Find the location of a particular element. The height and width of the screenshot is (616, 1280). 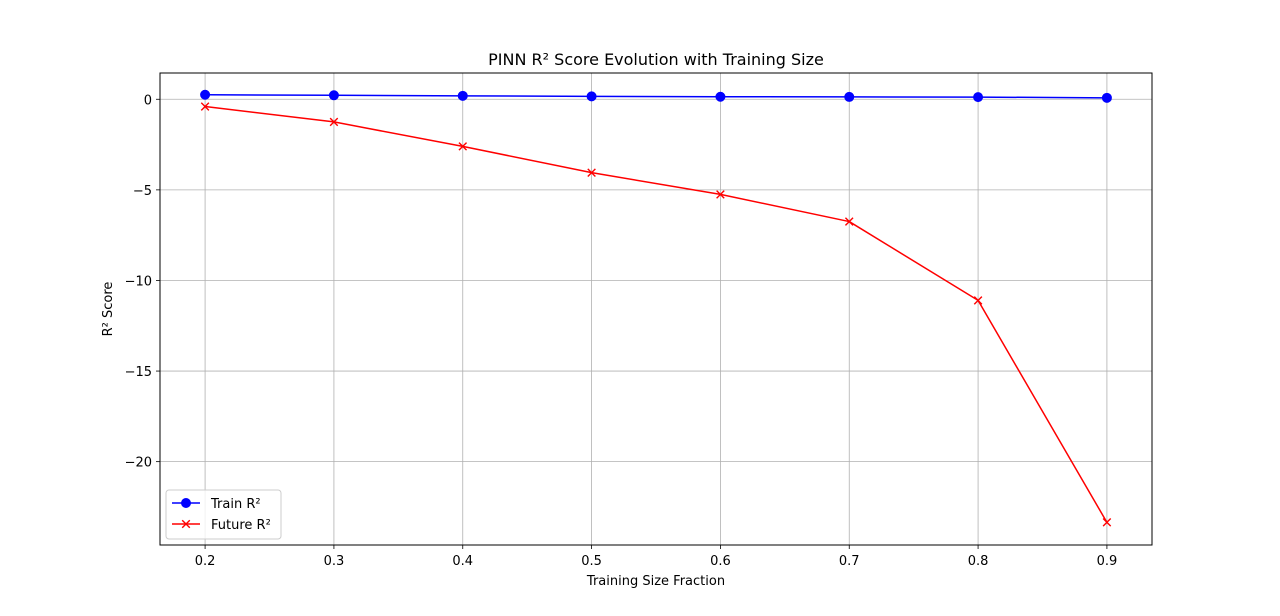

legend: Train R² Future R² is located at coordinates (223, 514).